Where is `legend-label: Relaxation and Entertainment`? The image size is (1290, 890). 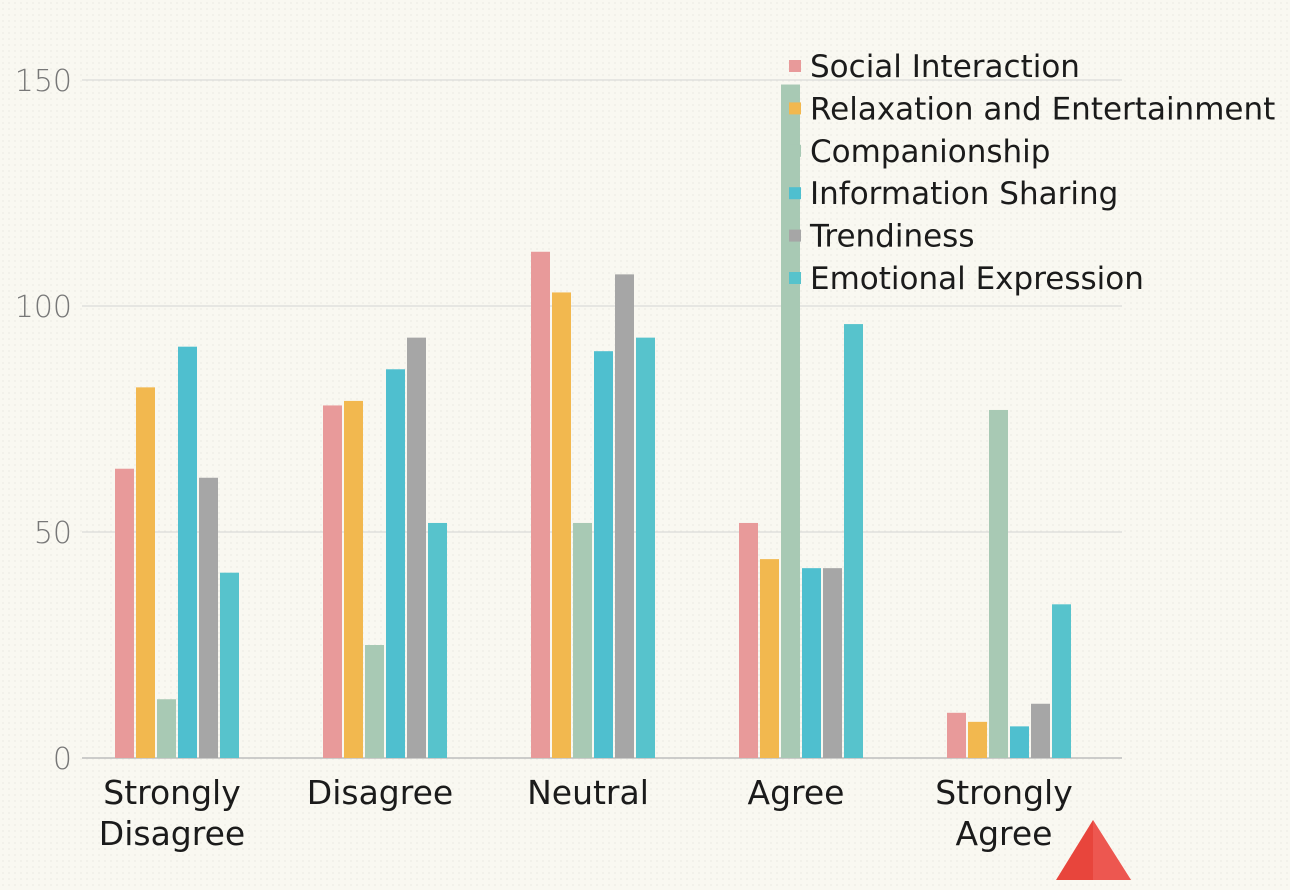
legend-label: Relaxation and Entertainment is located at coordinates (1042, 109).